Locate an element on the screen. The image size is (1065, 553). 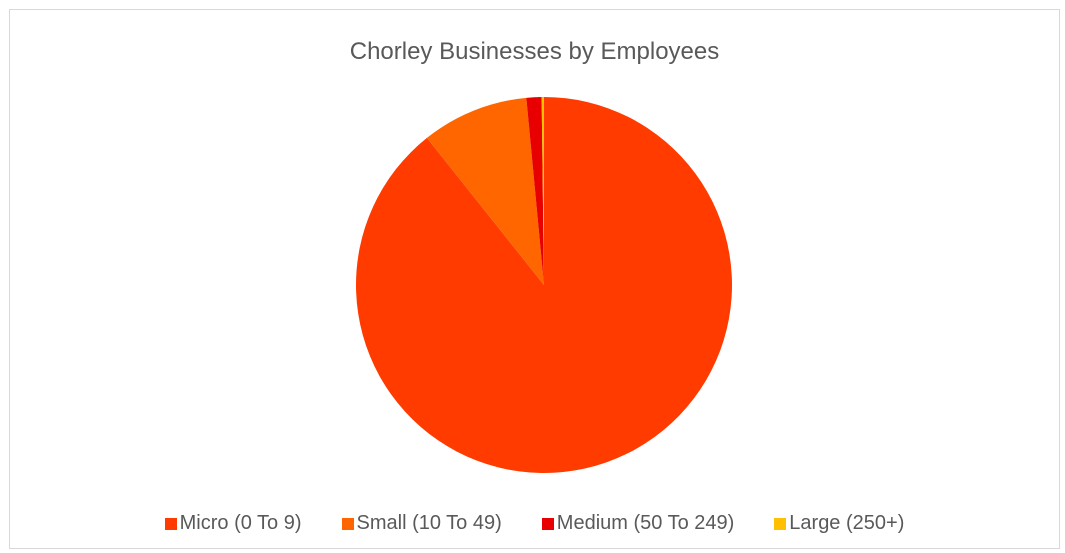
legend-swatch-micro is located at coordinates (170, 523).